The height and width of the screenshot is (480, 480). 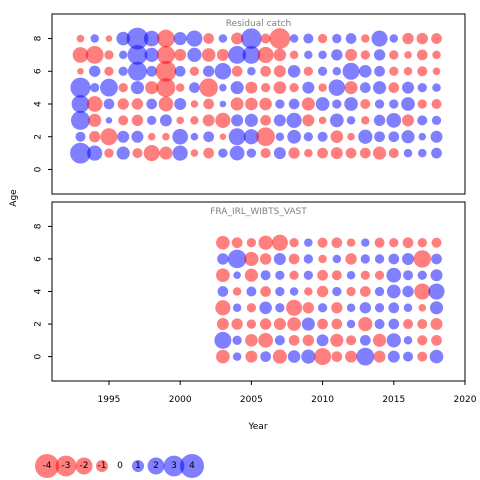 I want to click on legend-label: 0, so click(x=120, y=466).